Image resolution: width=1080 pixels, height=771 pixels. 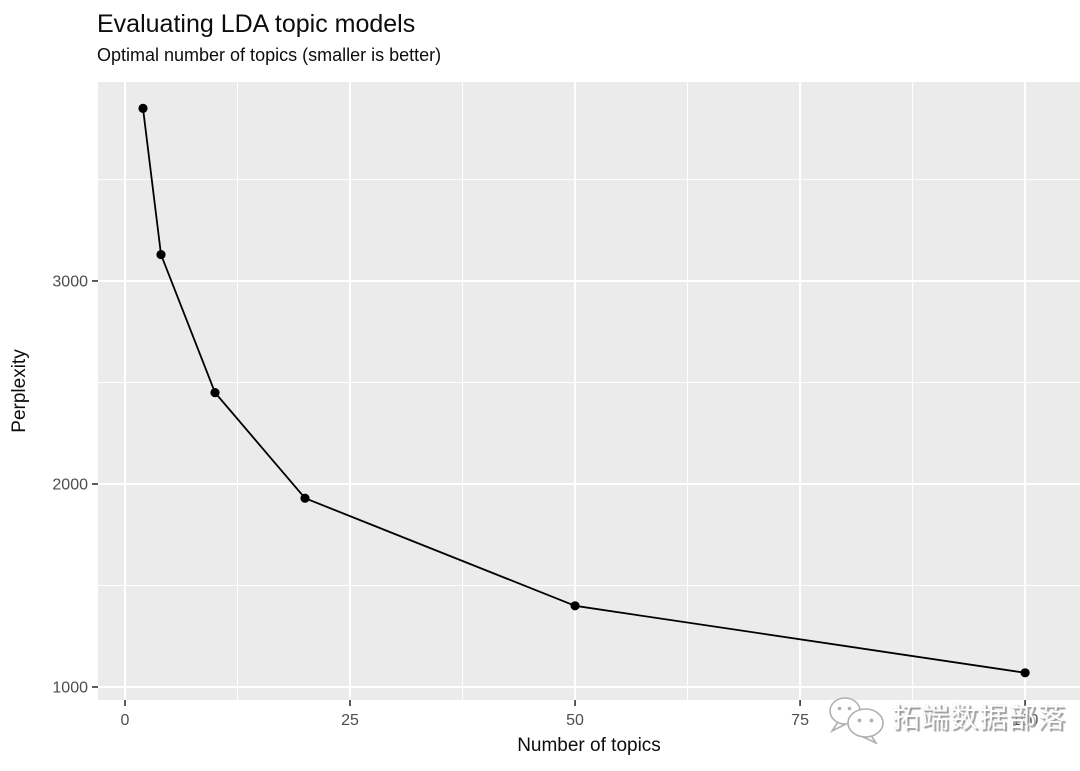 I want to click on chart-title: Evaluating LDA topic models, so click(x=256, y=24).